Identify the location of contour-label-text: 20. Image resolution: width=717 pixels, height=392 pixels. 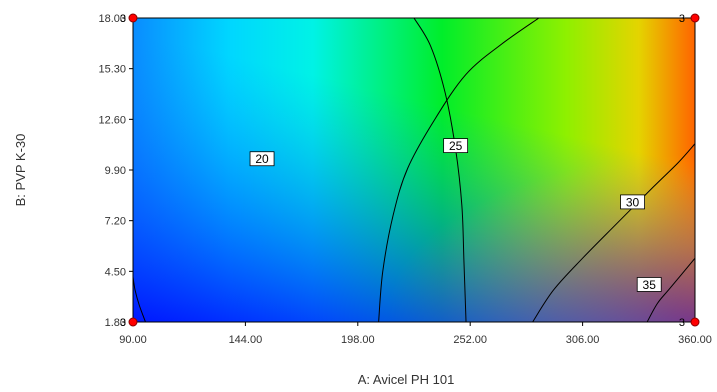
(262, 159).